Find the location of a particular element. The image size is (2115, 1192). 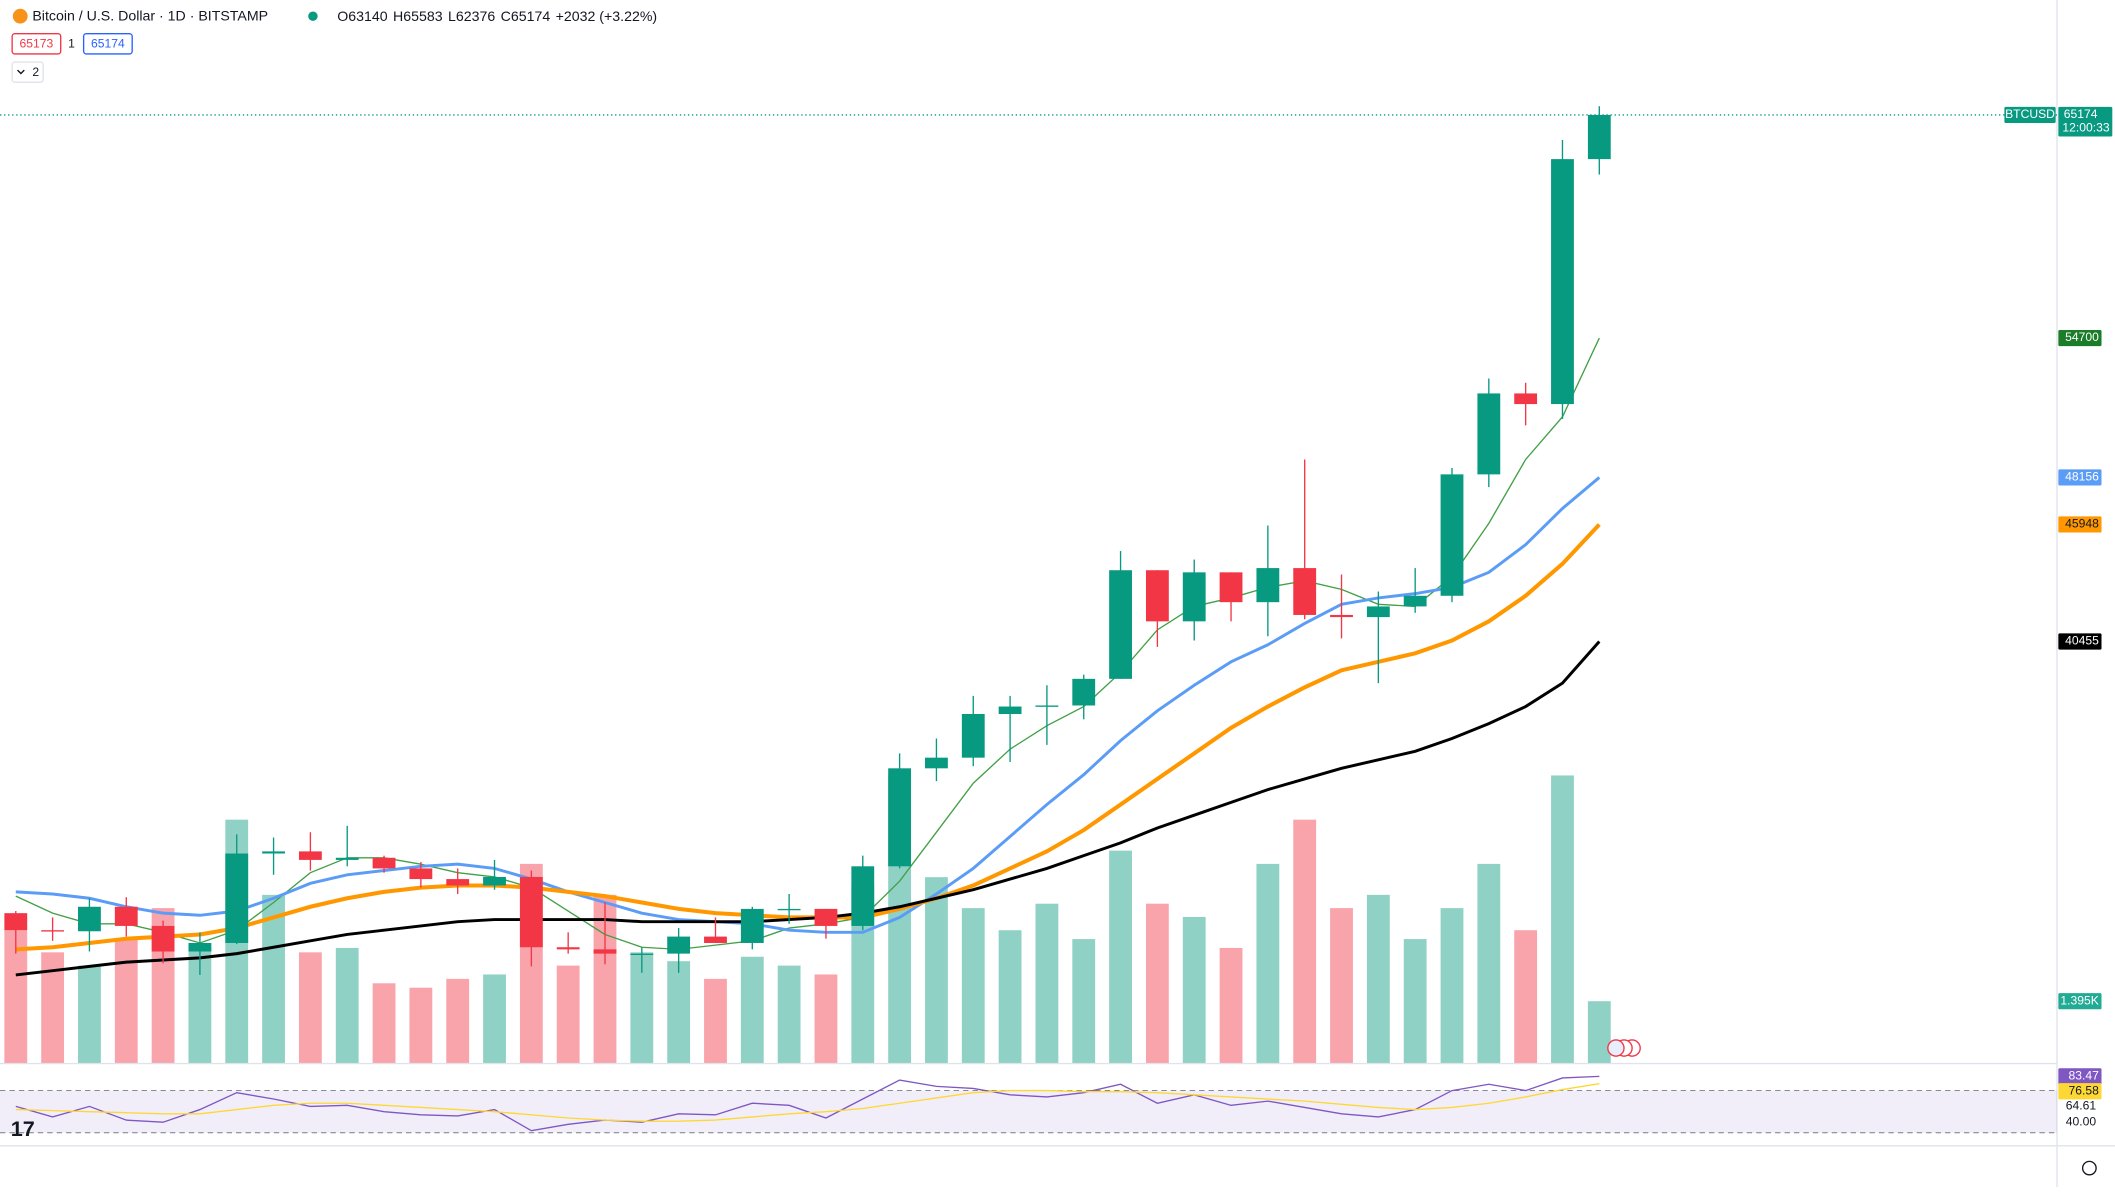

symbol-icon is located at coordinates (20, 16).